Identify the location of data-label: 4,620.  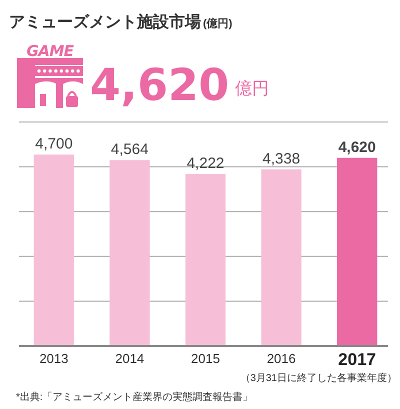
(357, 147).